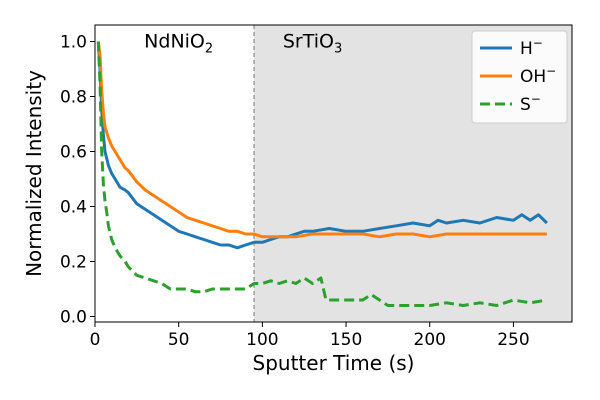  I want to click on x-tick-label: 50, so click(179, 340).